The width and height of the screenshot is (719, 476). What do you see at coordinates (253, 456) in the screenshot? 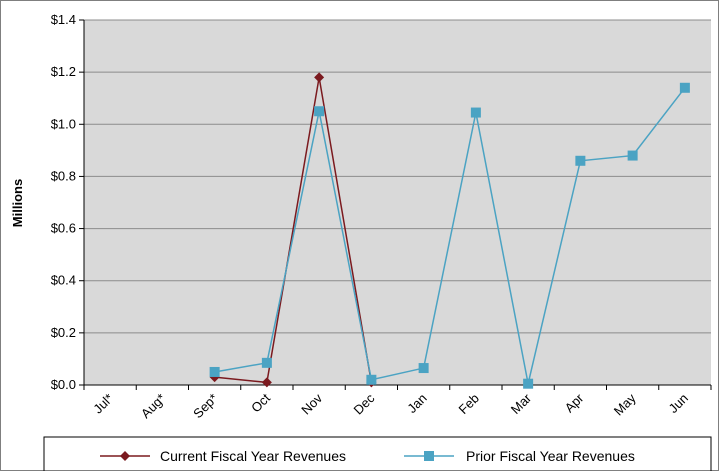
I see `legend-label-current: Current Fiscal Year Revenues` at bounding box center [253, 456].